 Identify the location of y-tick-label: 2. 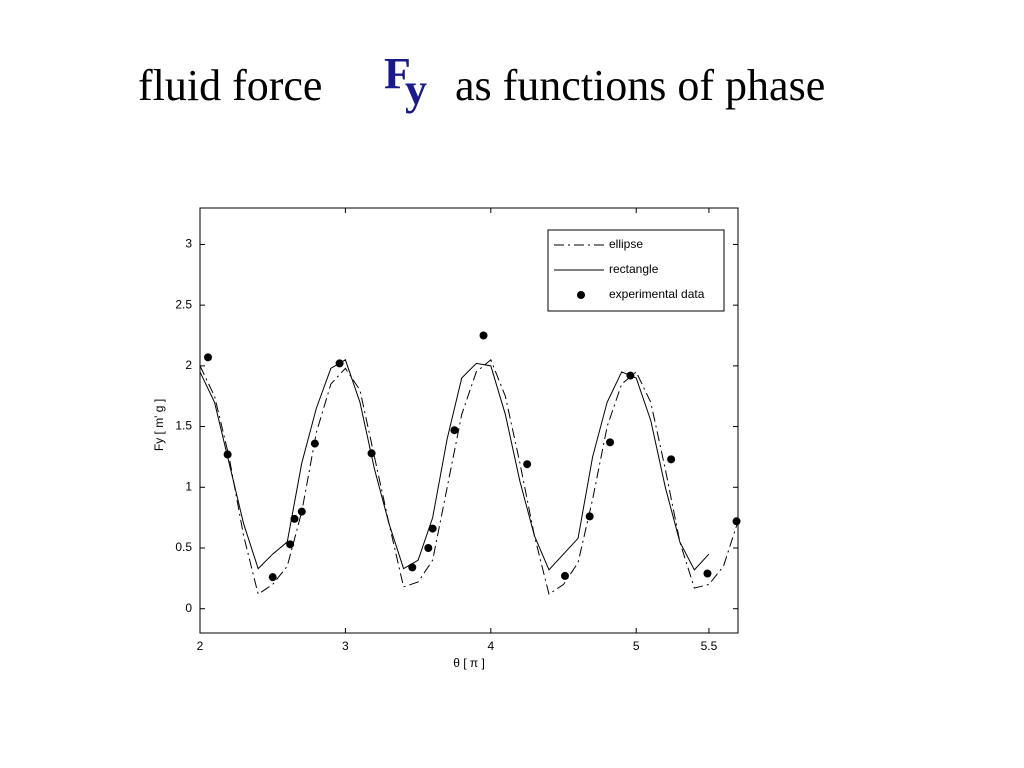
(188, 365).